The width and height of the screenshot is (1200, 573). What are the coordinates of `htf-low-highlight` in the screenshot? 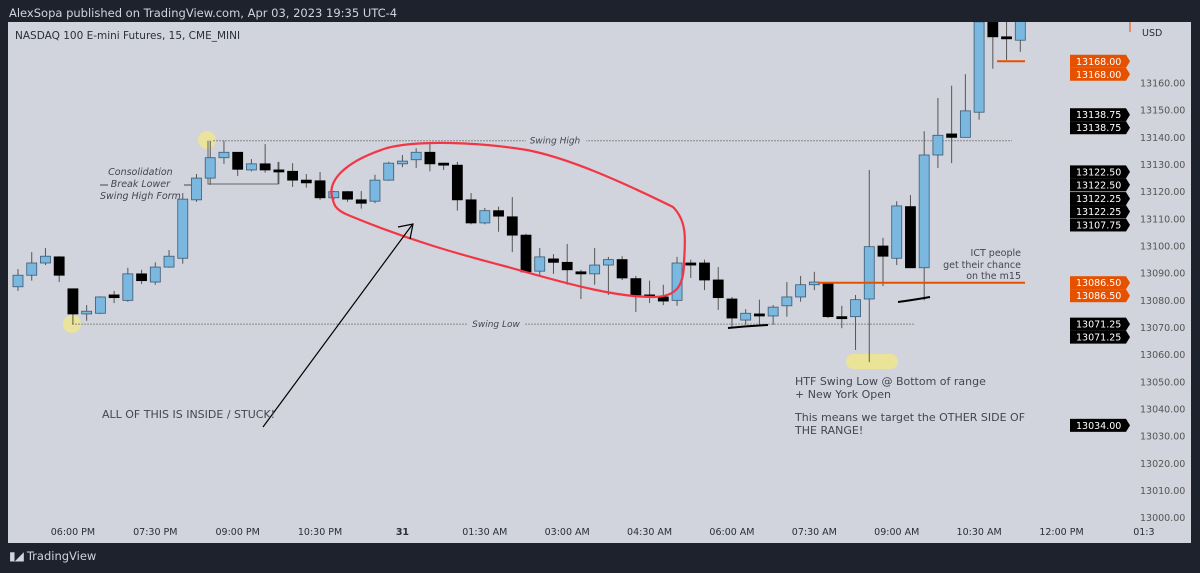 It's located at (872, 361).